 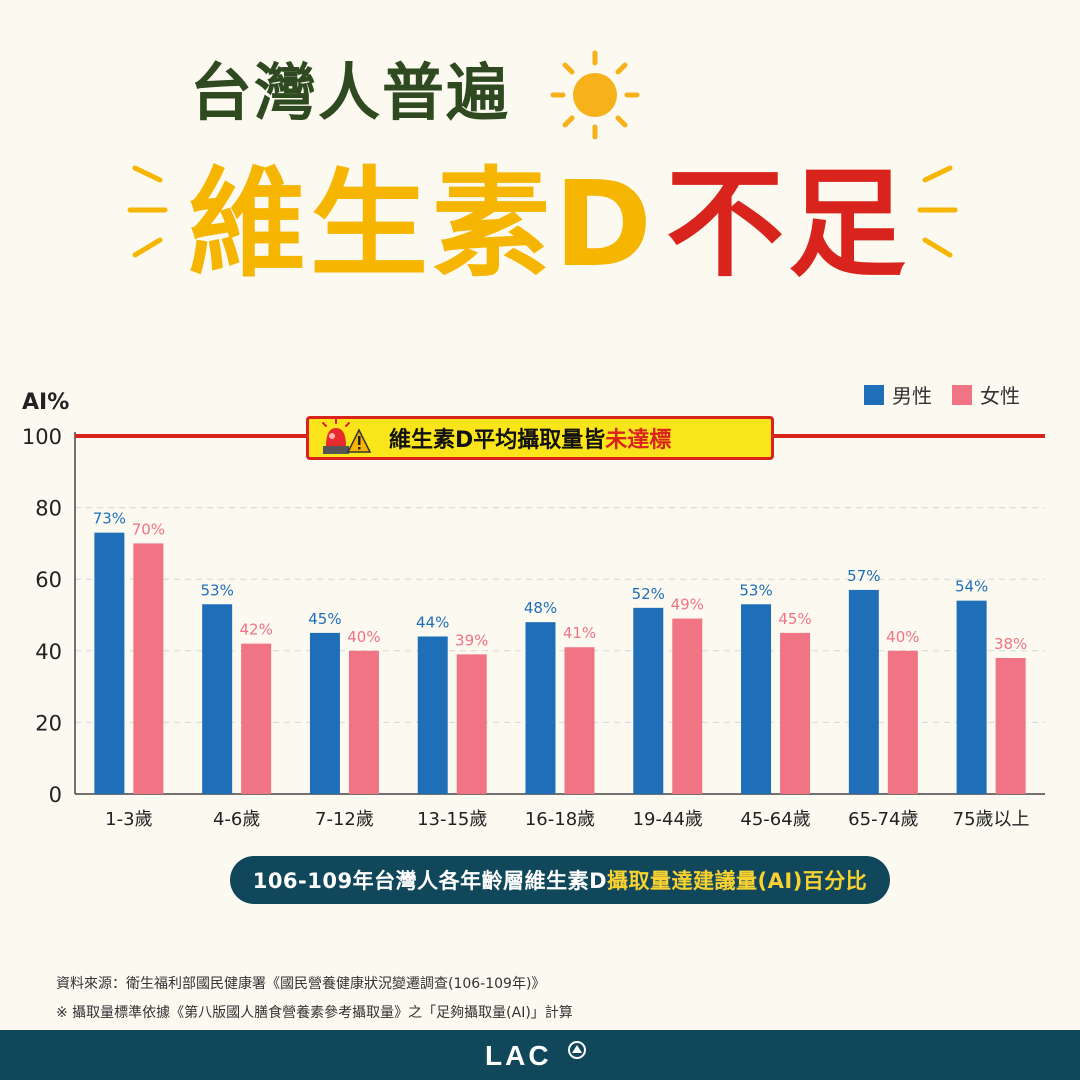 I want to click on y-tick-label: 40, so click(x=48, y=652).